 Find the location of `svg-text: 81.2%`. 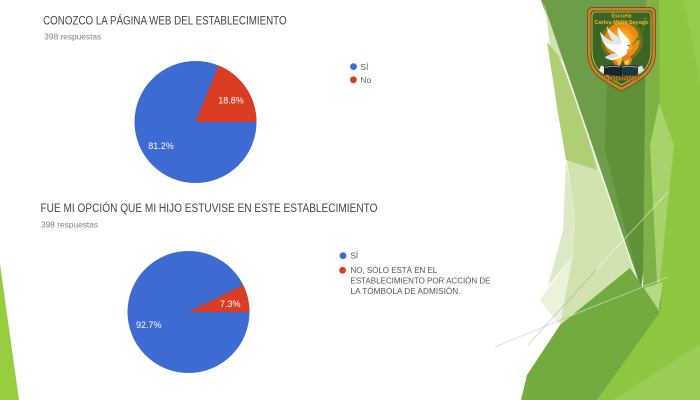

svg-text: 81.2% is located at coordinates (161, 146).